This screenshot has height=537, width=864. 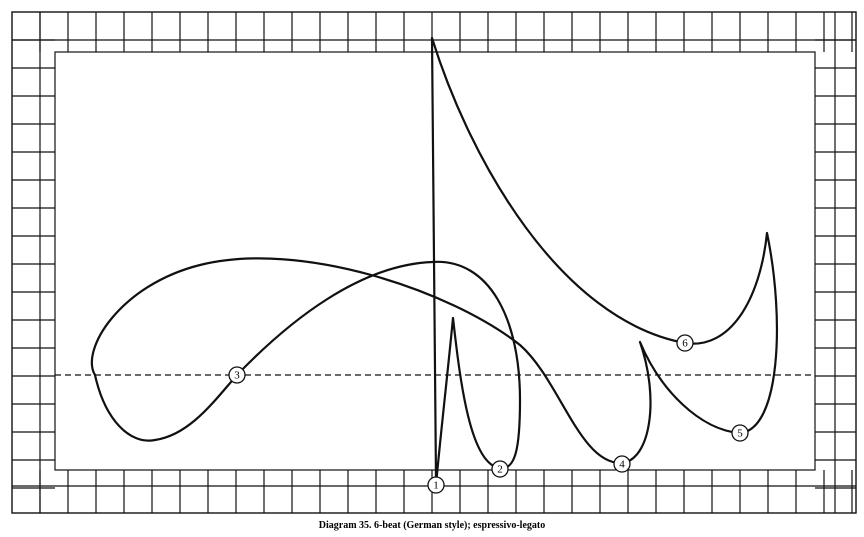 I want to click on beat-label: 4, so click(x=622, y=465).